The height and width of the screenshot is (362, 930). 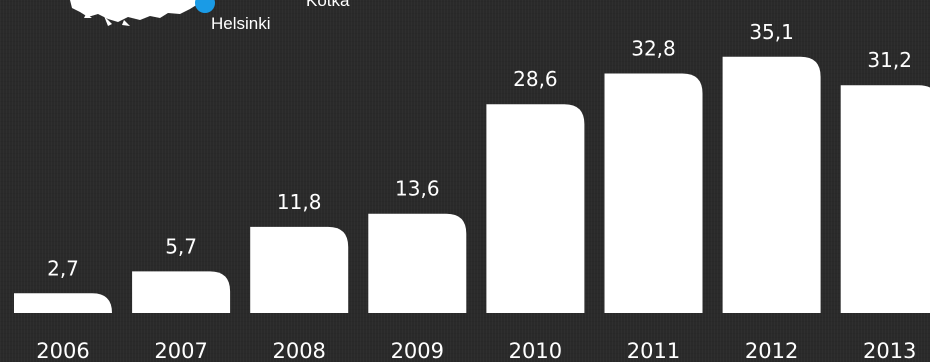 What do you see at coordinates (62, 350) in the screenshot?
I see `category-label-2006: 2006` at bounding box center [62, 350].